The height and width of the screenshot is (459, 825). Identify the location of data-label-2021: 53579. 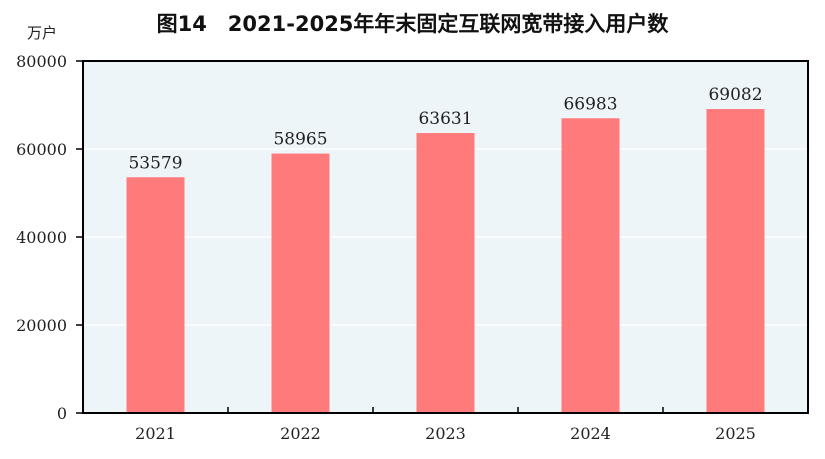
(155, 163).